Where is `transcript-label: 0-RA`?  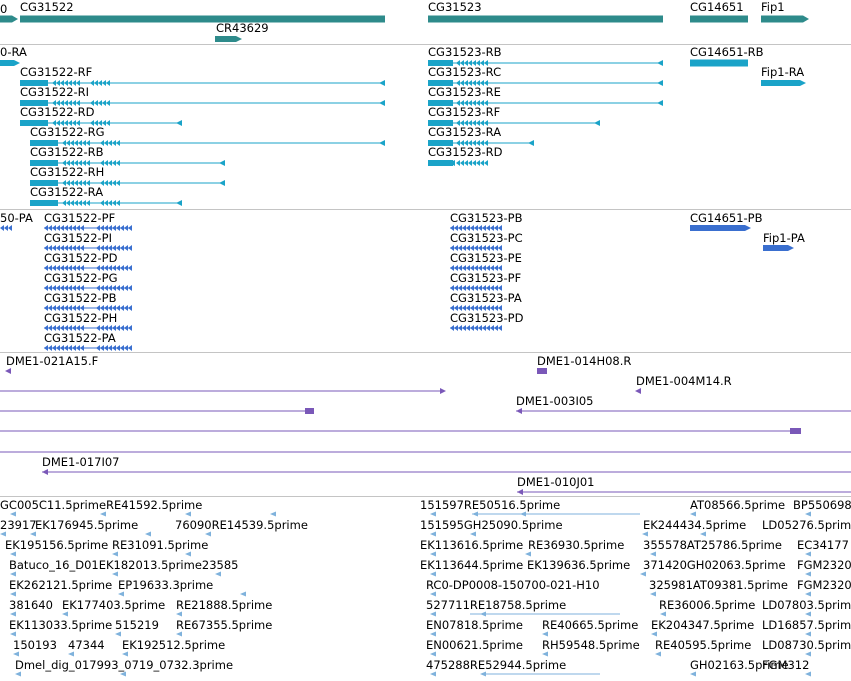
transcript-label: 0-RA is located at coordinates (13, 52).